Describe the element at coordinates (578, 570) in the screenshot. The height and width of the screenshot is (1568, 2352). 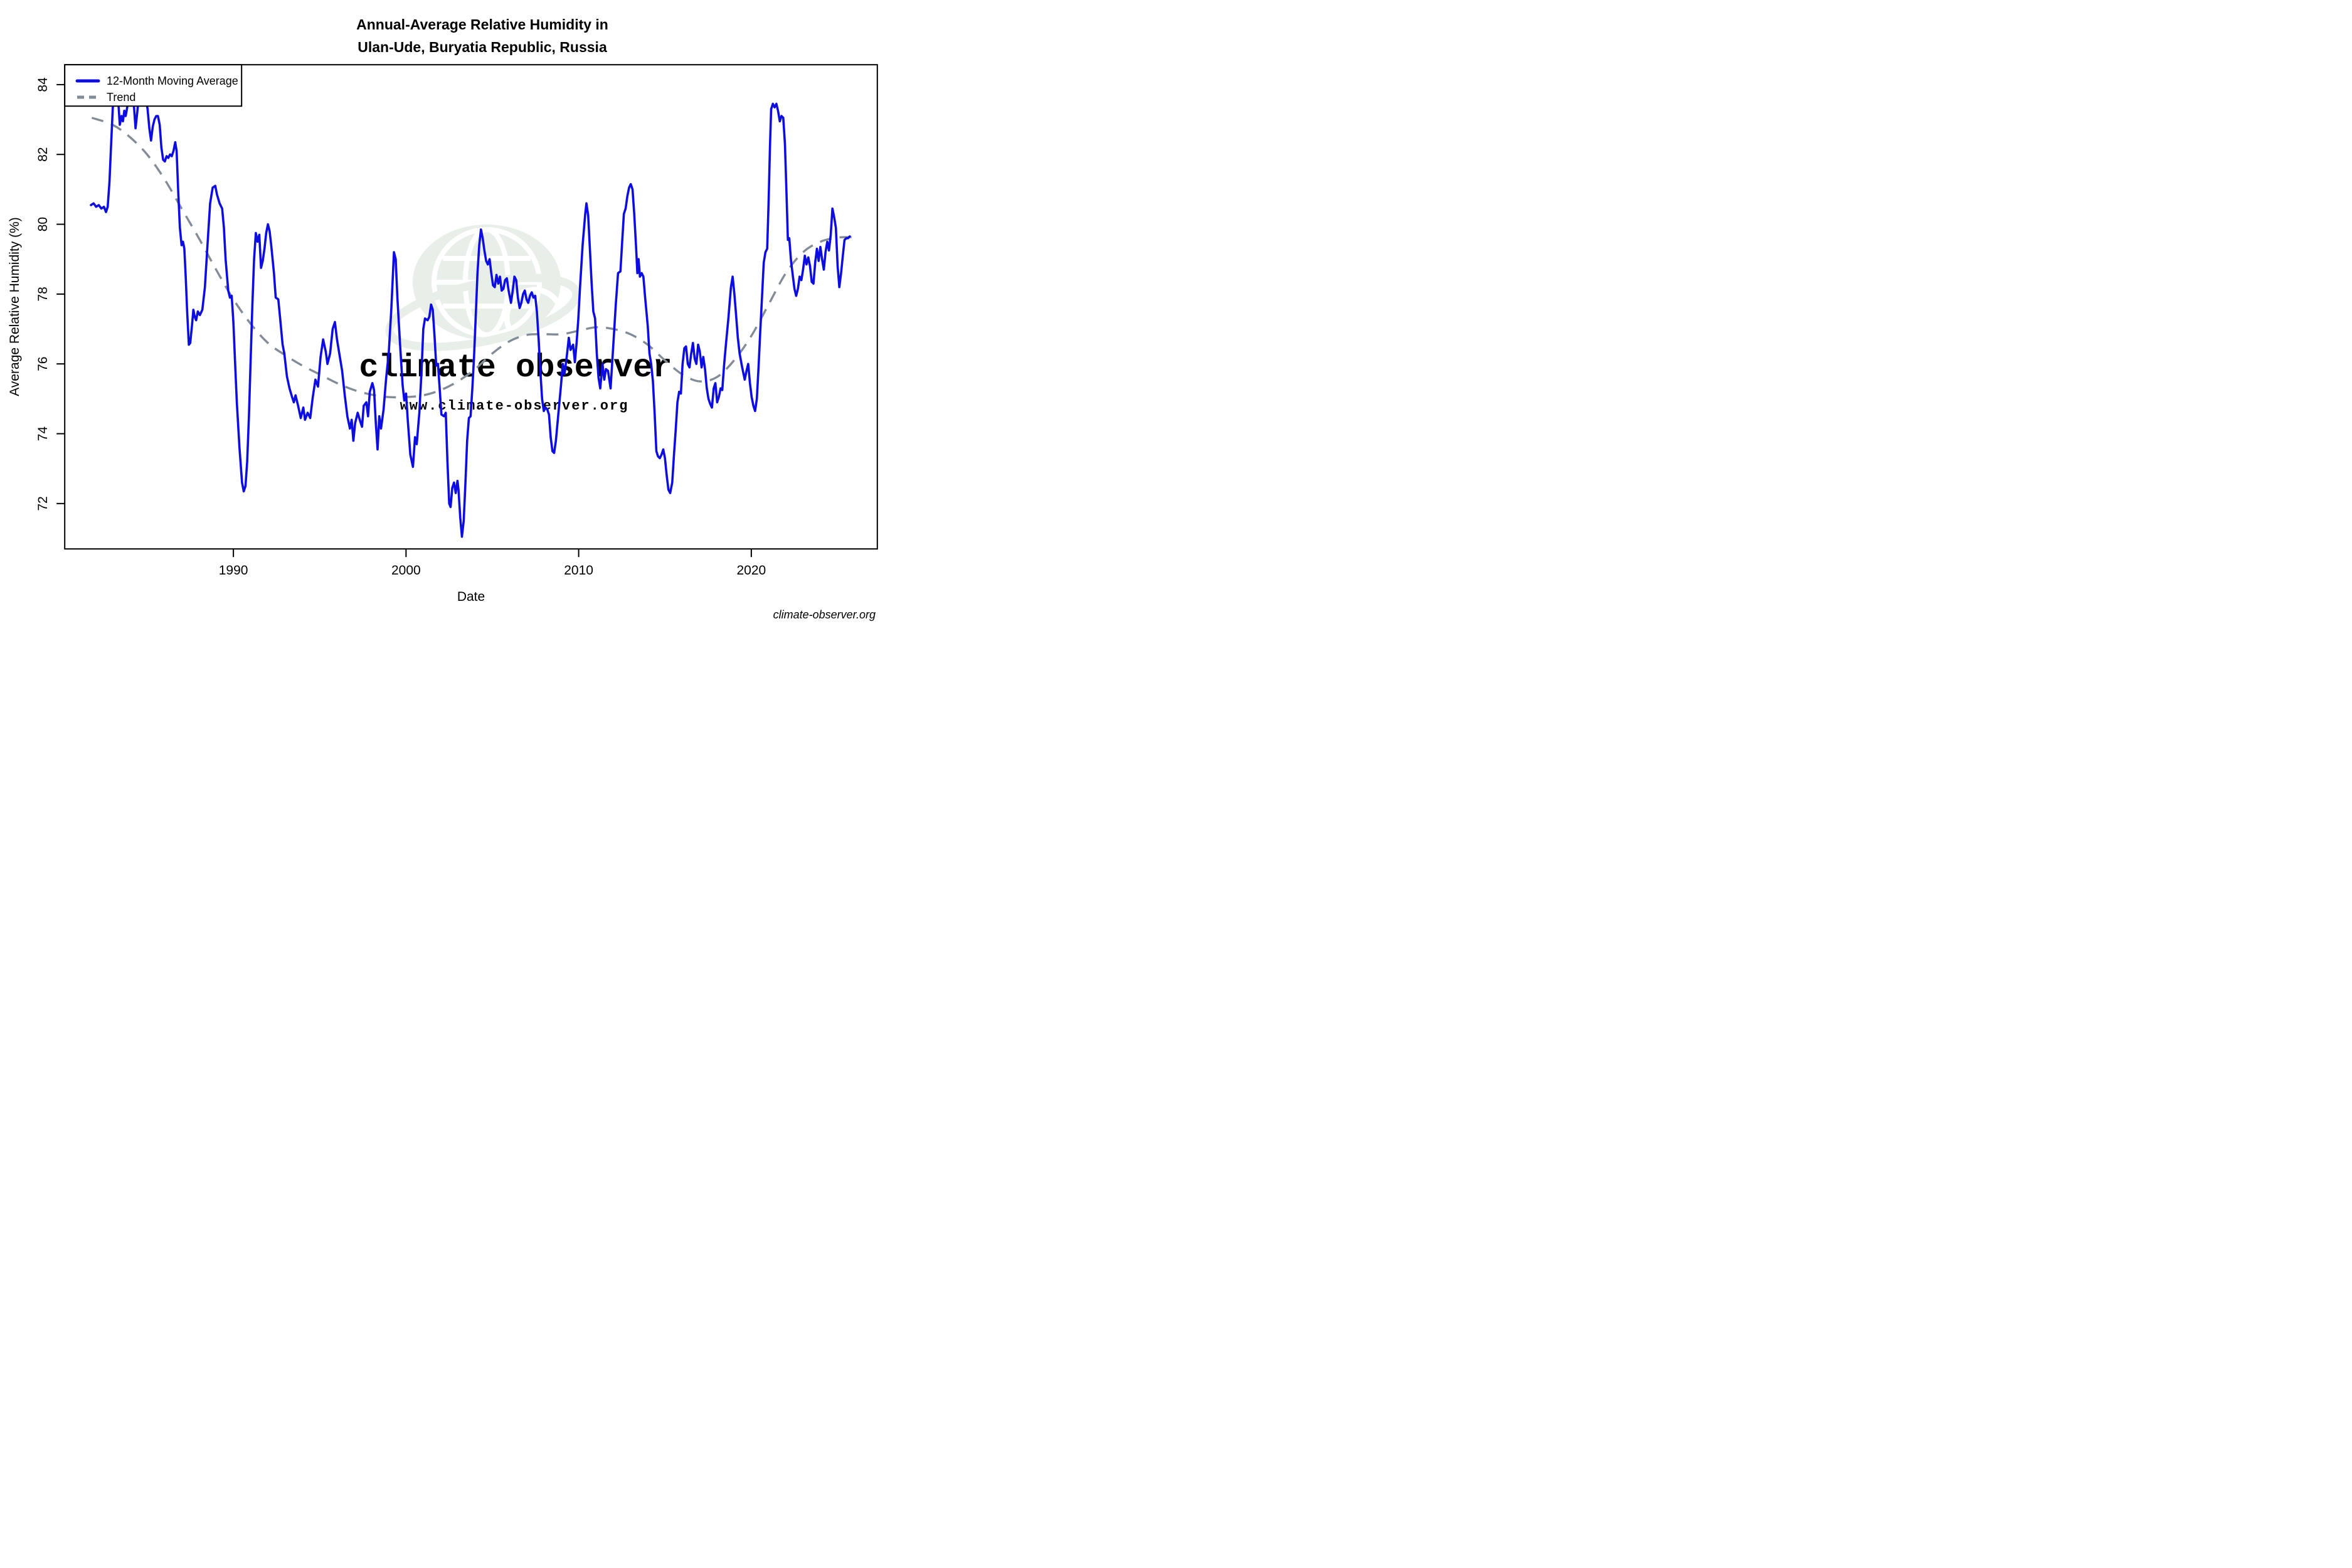
I see `x-tick-label: 2010` at that location.